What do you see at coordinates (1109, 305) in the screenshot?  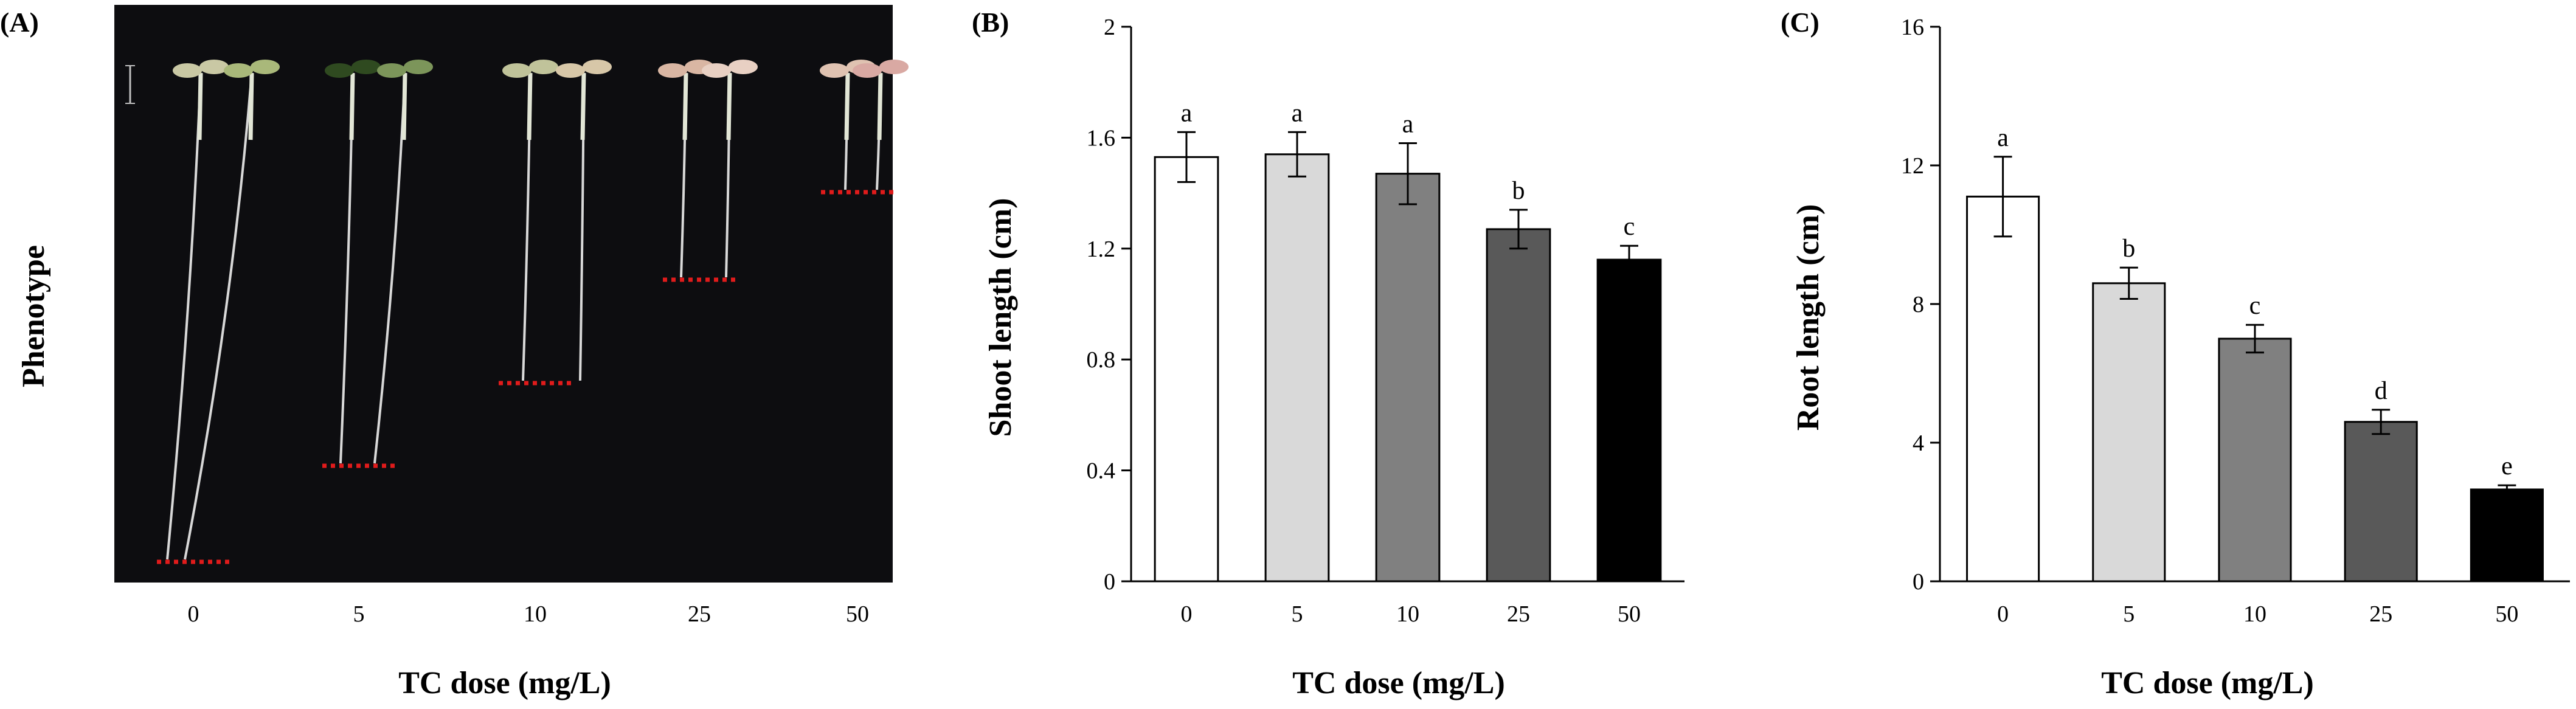 I see `shoot-y-ticks: 0 0.4 0.8 1.2 1.6 2` at bounding box center [1109, 305].